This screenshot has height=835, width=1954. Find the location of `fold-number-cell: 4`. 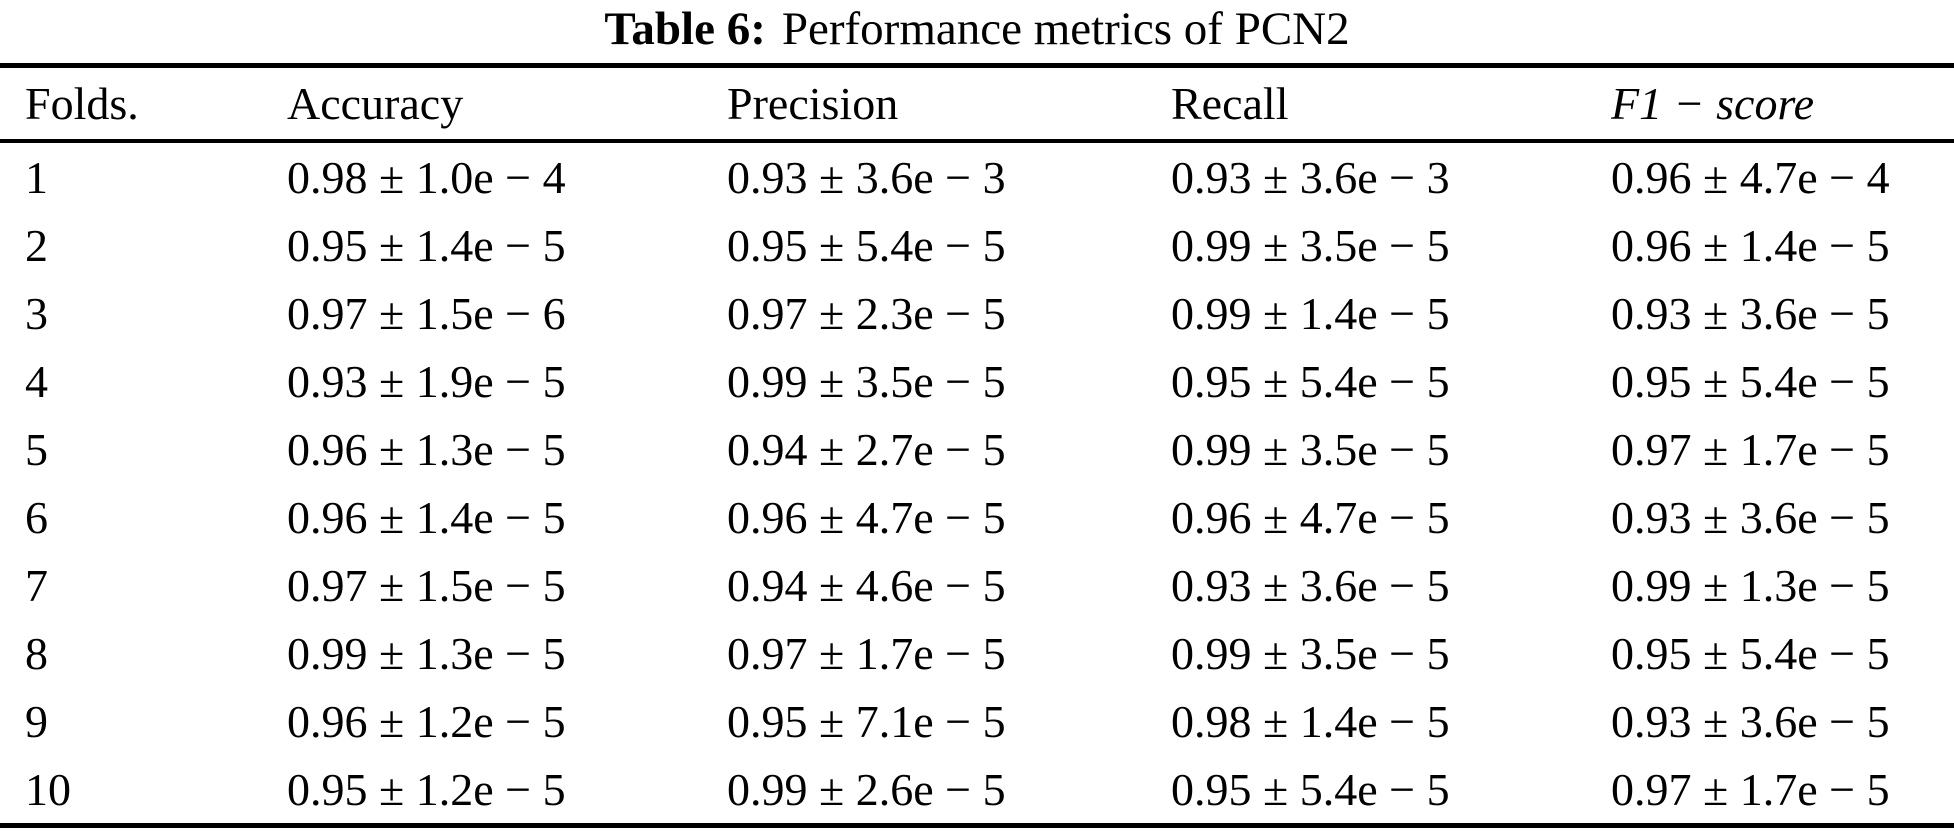

fold-number-cell: 4 is located at coordinates (36, 381).